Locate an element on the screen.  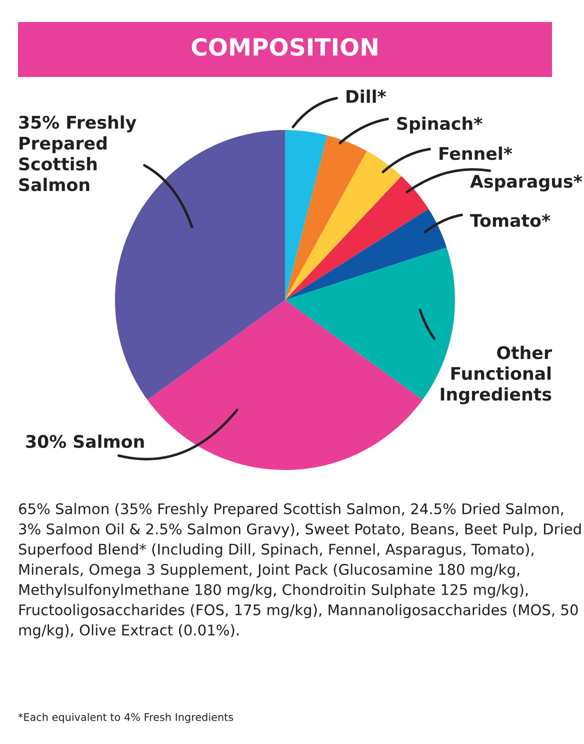
slice-label: 35% Freshly Prepared Scottish Salmon is located at coordinates (77, 153).